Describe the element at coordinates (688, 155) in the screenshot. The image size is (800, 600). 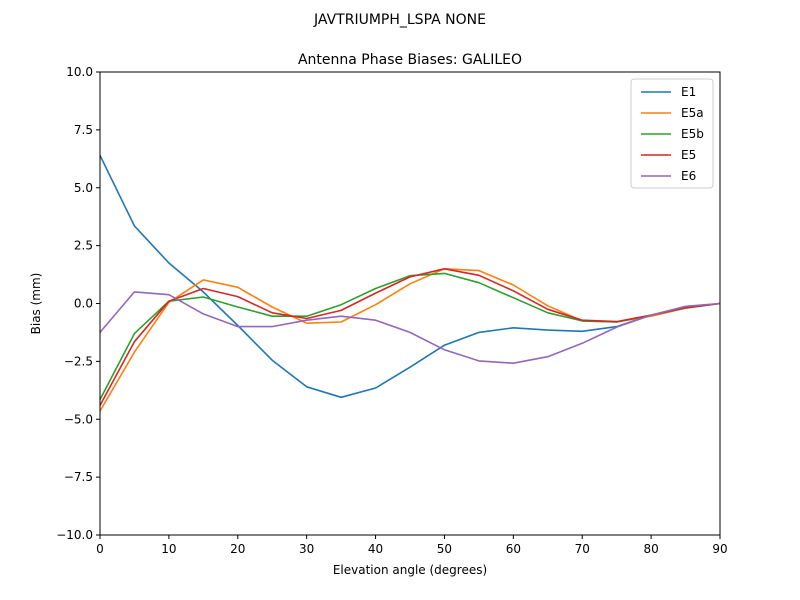
I see `legend-label-e5: E5` at that location.